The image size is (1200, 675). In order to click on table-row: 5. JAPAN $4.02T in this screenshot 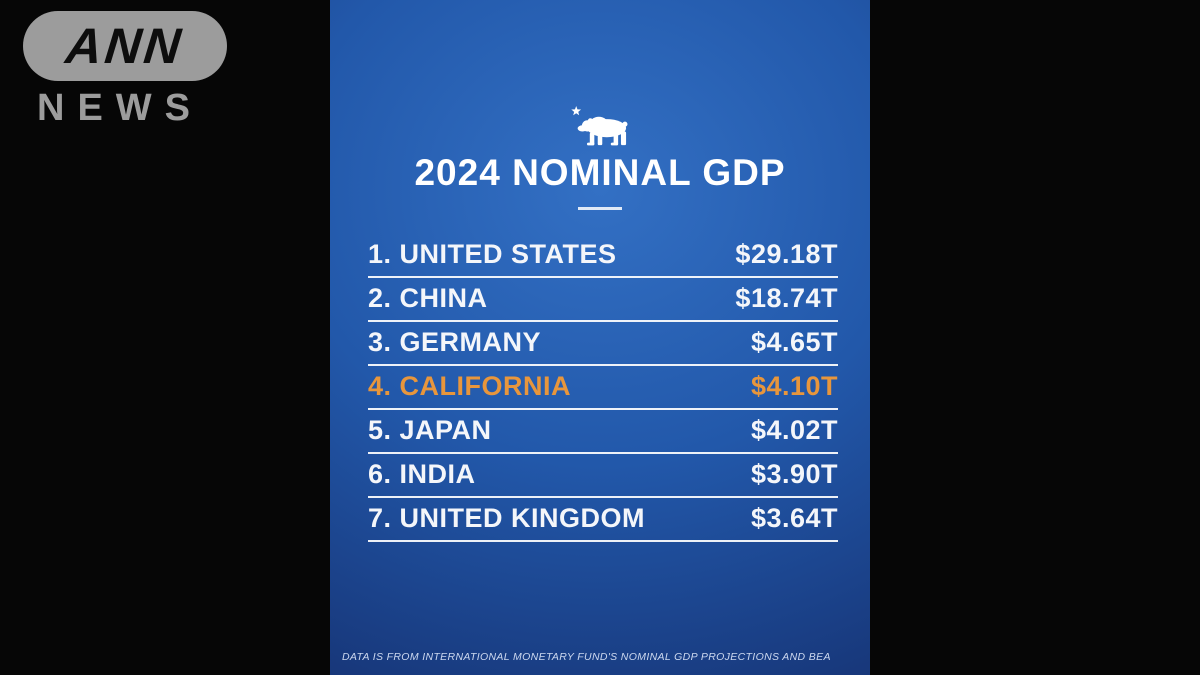, I will do `click(603, 432)`.